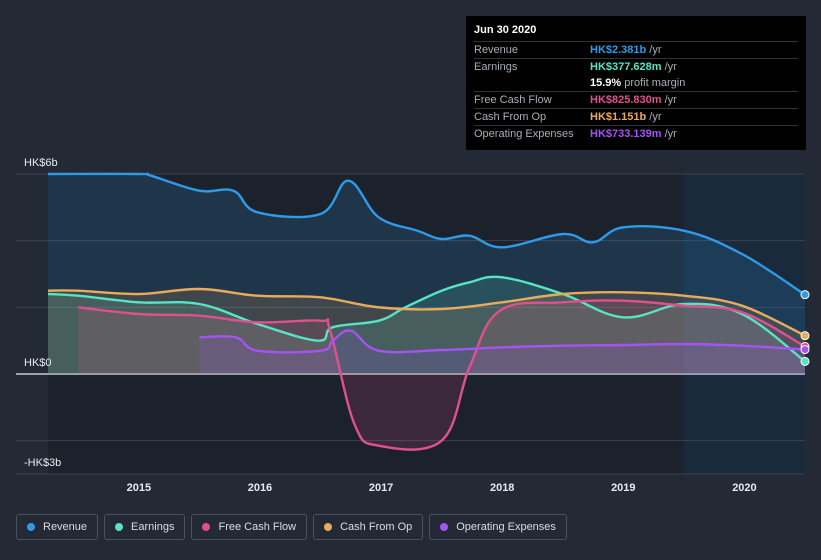 The image size is (821, 560). What do you see at coordinates (496, 67) in the screenshot?
I see `tooltip-label: Earnings` at bounding box center [496, 67].